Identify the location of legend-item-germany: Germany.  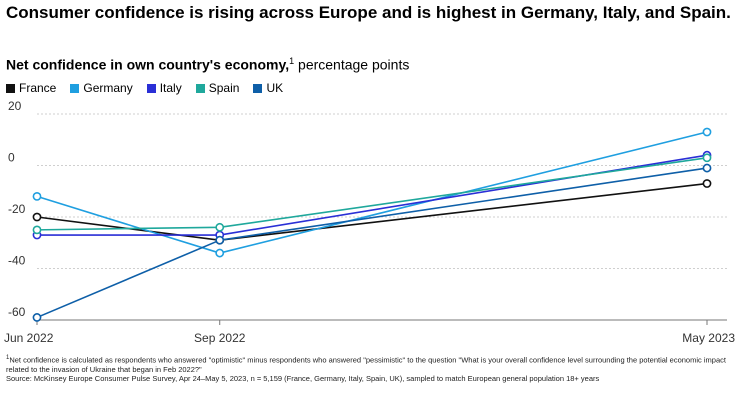
(101, 88).